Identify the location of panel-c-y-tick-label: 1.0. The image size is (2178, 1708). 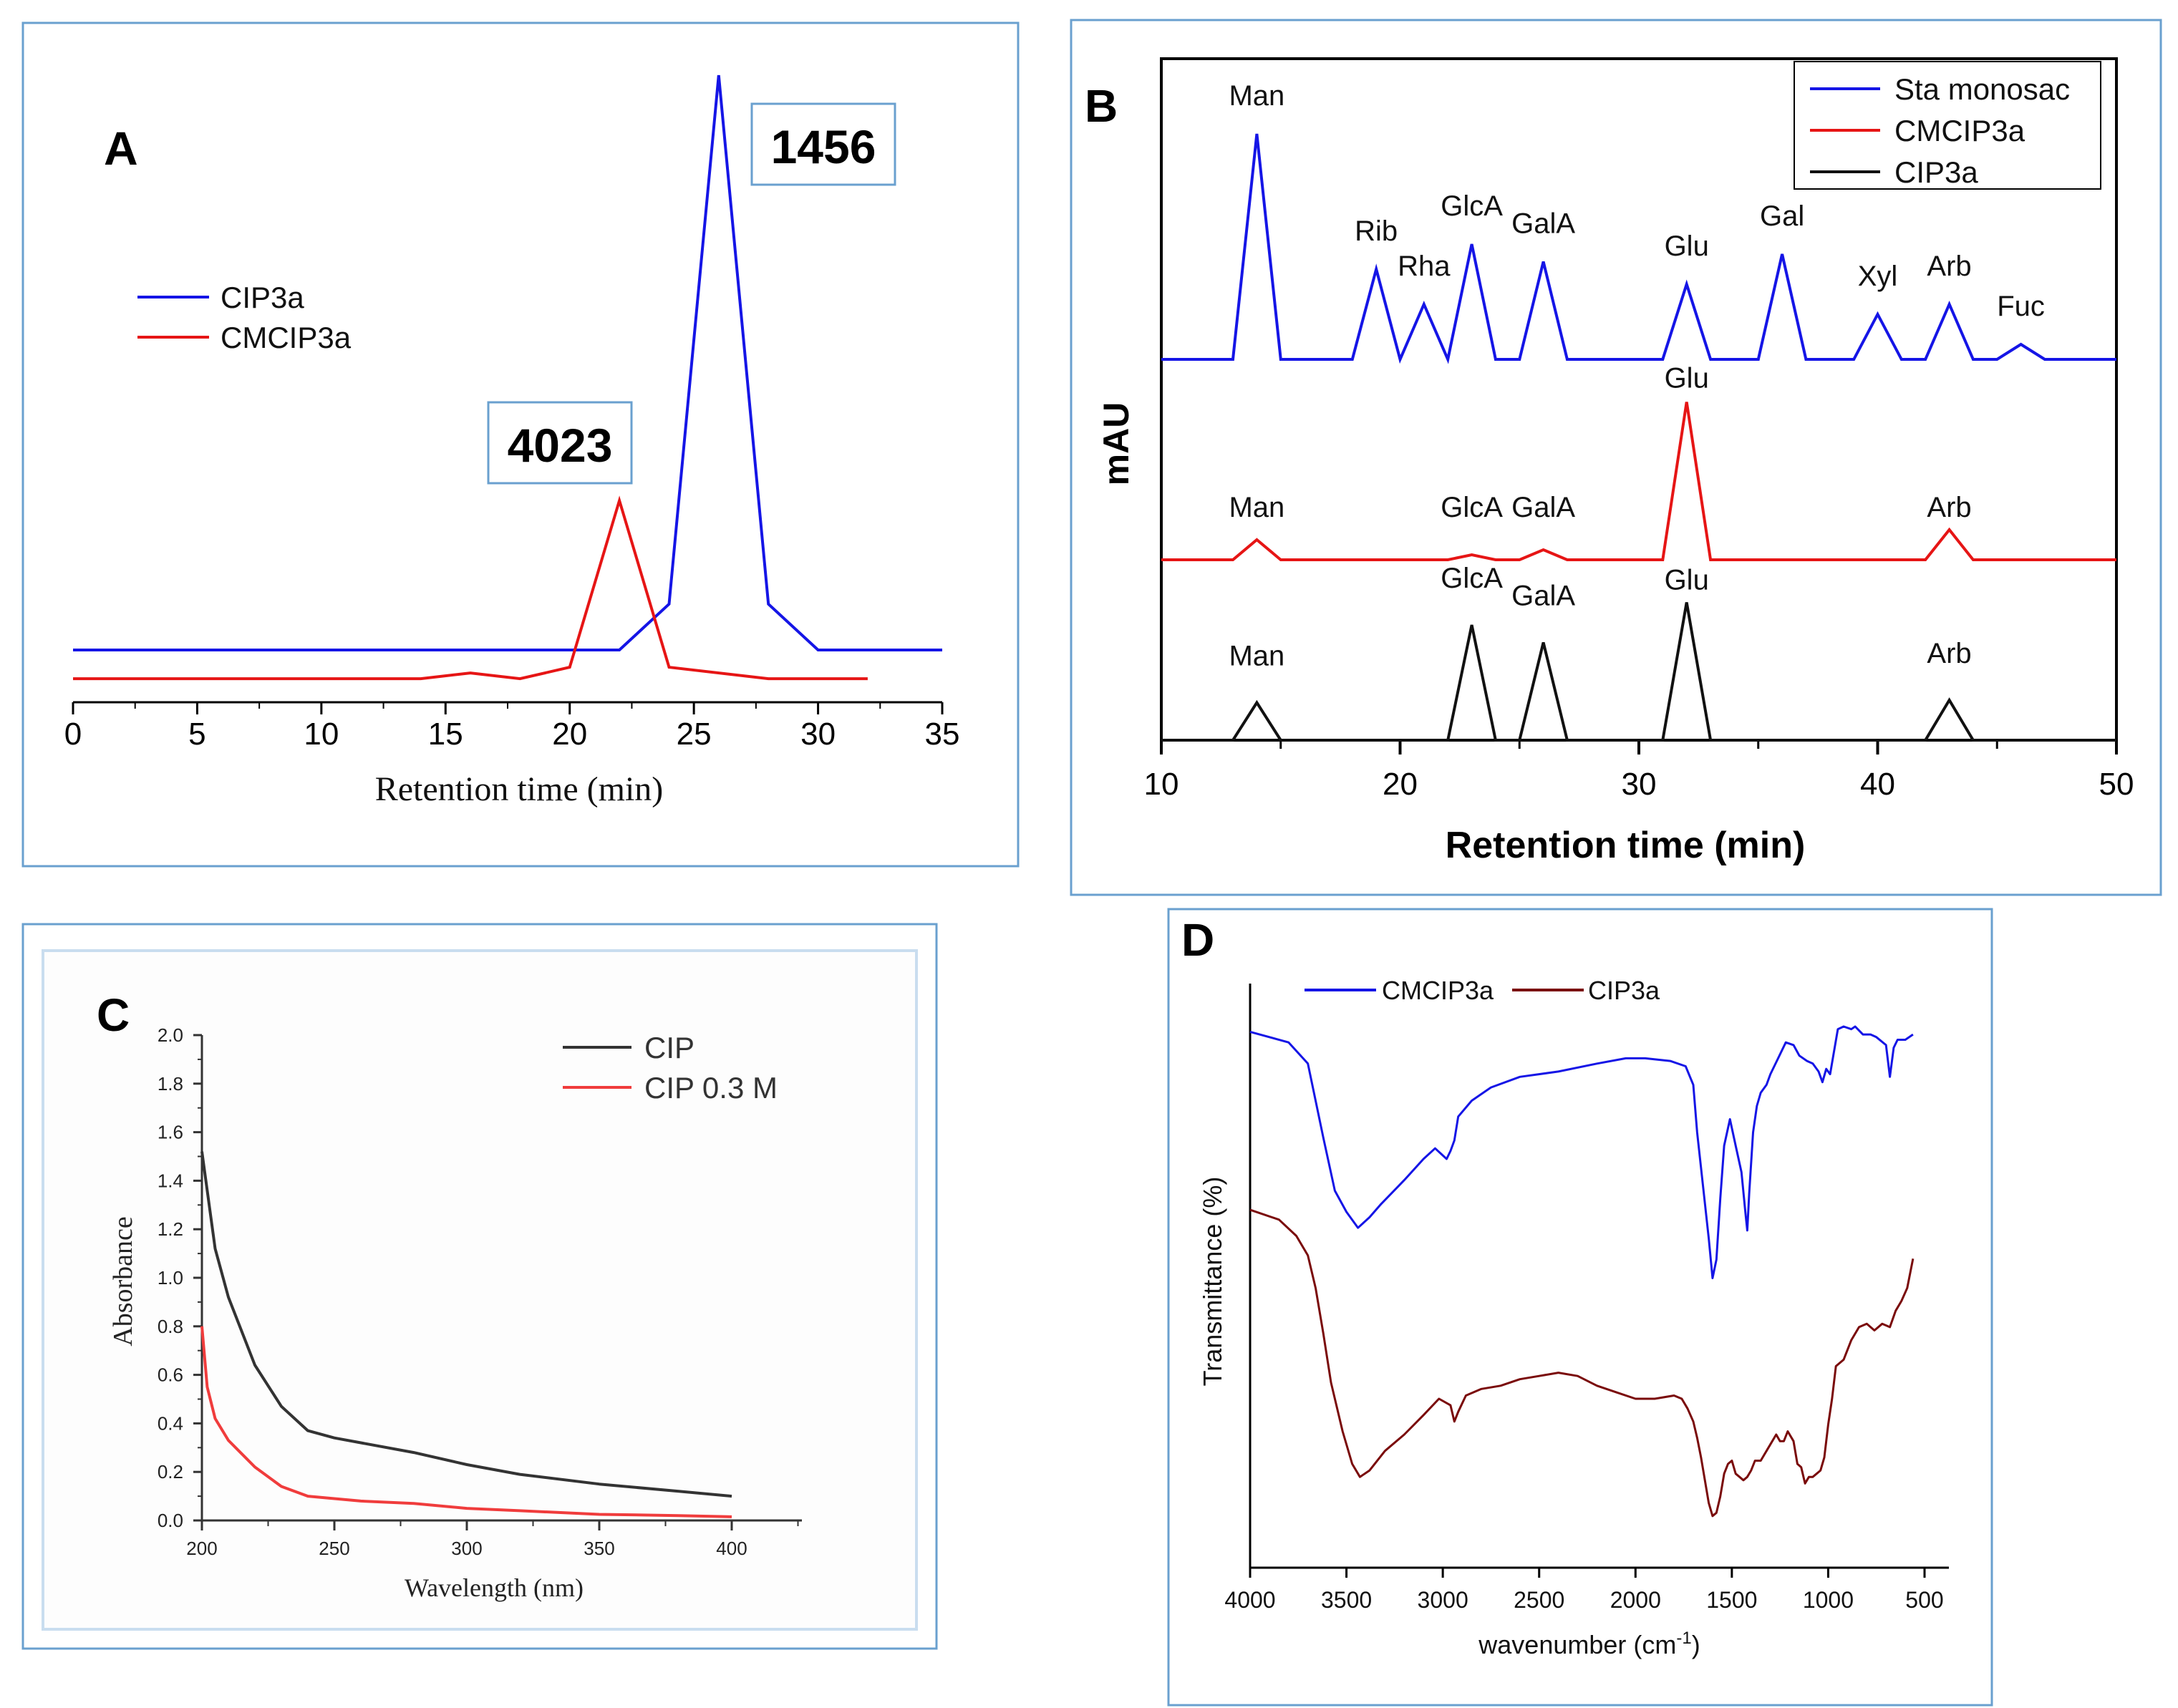
(170, 1278).